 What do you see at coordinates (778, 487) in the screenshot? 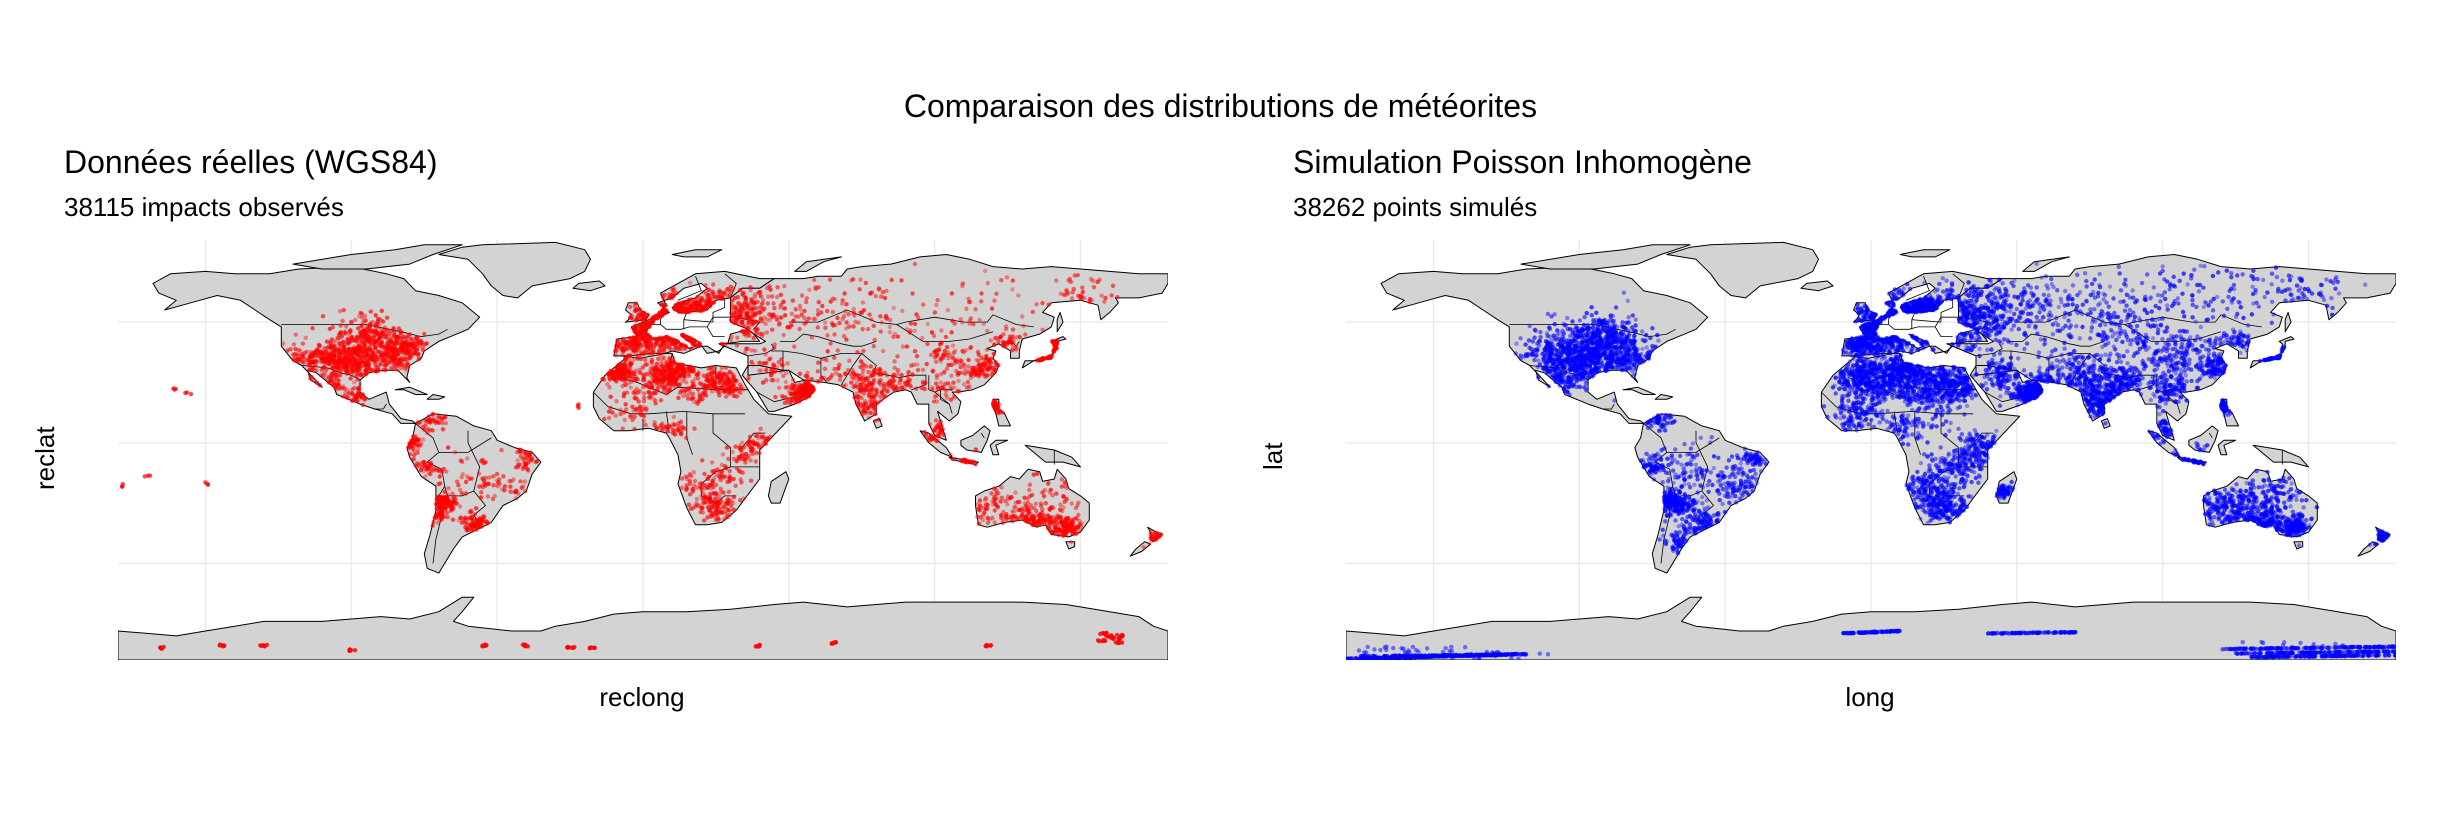
I see `country-shape-madagascar` at bounding box center [778, 487].